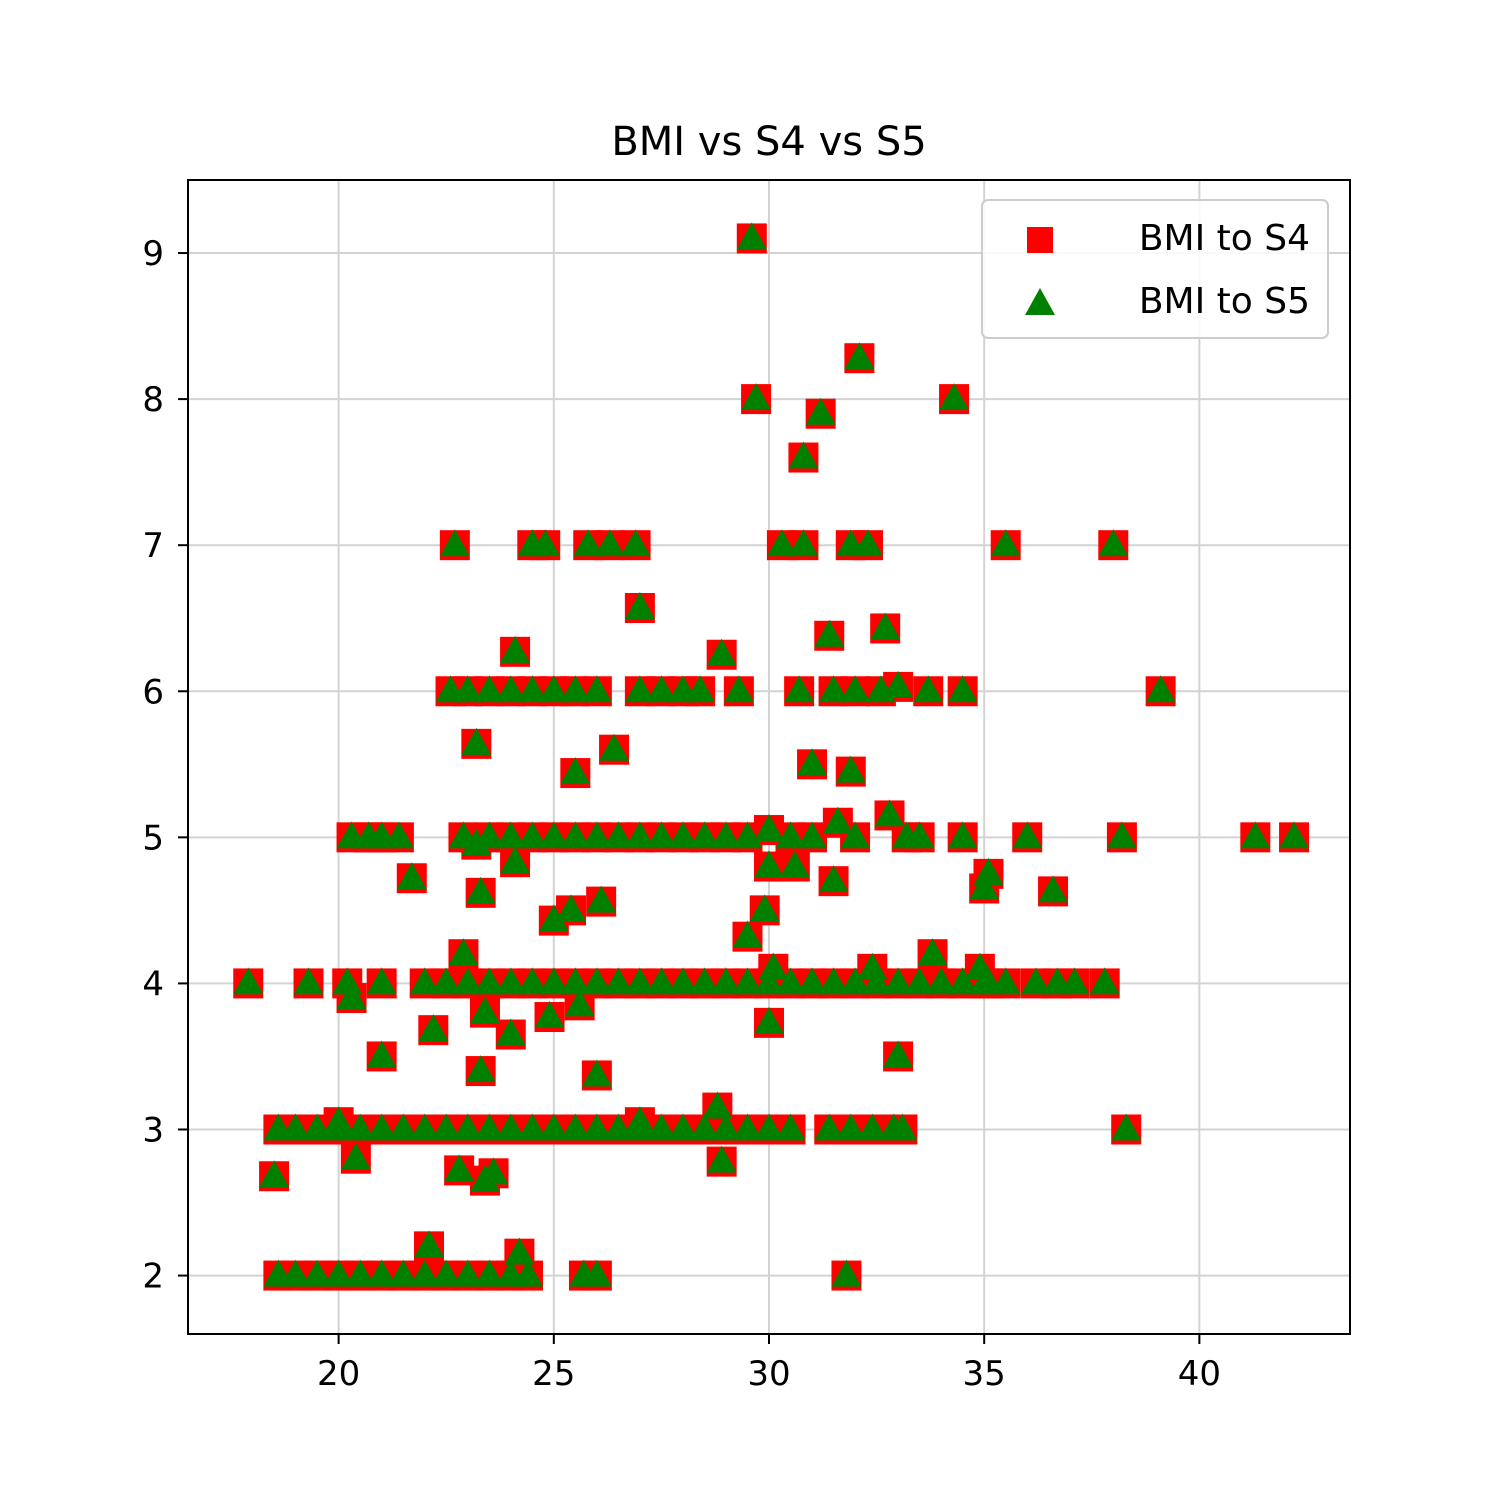  What do you see at coordinates (1040, 240) in the screenshot?
I see `legend-square-marker` at bounding box center [1040, 240].